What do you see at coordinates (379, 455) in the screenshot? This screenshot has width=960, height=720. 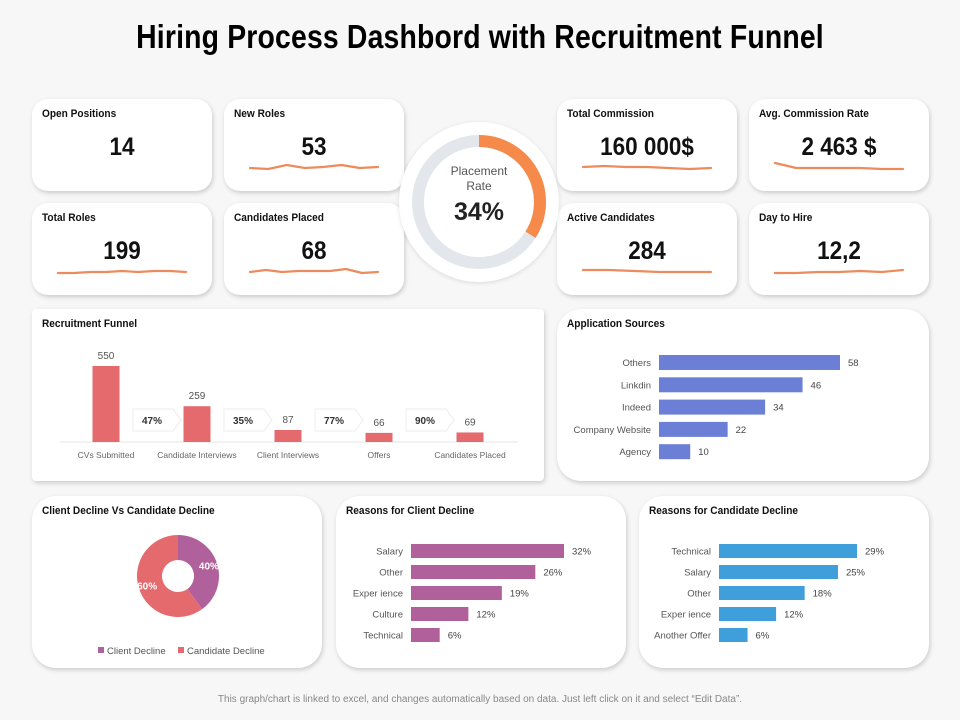 I see `funnel-category-label: Offers` at bounding box center [379, 455].